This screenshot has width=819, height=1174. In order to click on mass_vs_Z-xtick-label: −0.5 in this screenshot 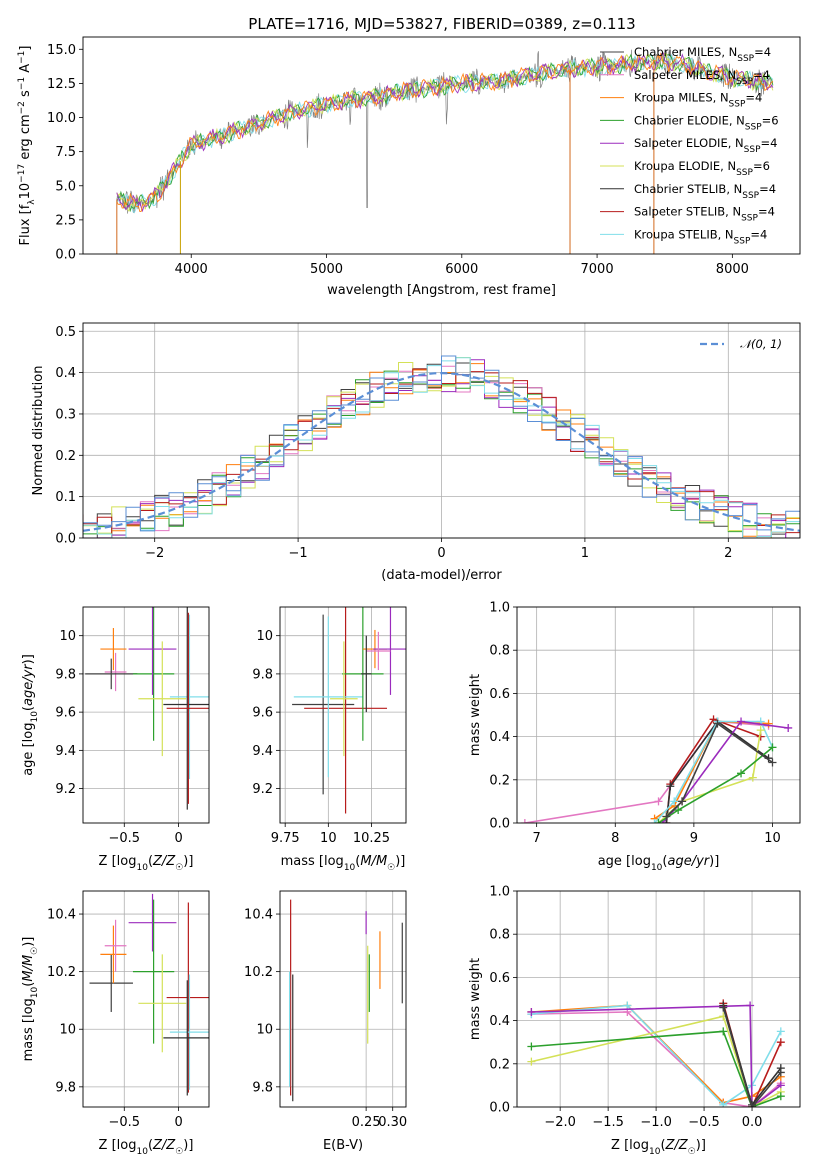, I will do `click(124, 1122)`.